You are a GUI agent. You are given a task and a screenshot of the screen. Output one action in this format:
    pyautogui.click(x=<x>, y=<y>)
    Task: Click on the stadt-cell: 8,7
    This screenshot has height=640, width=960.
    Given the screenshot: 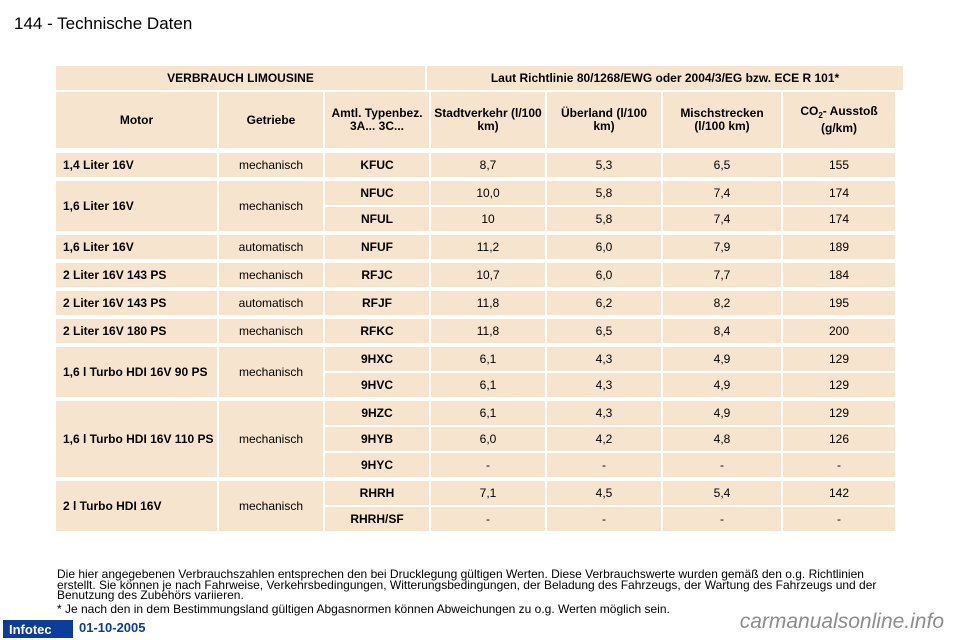 What is the action you would take?
    pyautogui.click(x=488, y=165)
    